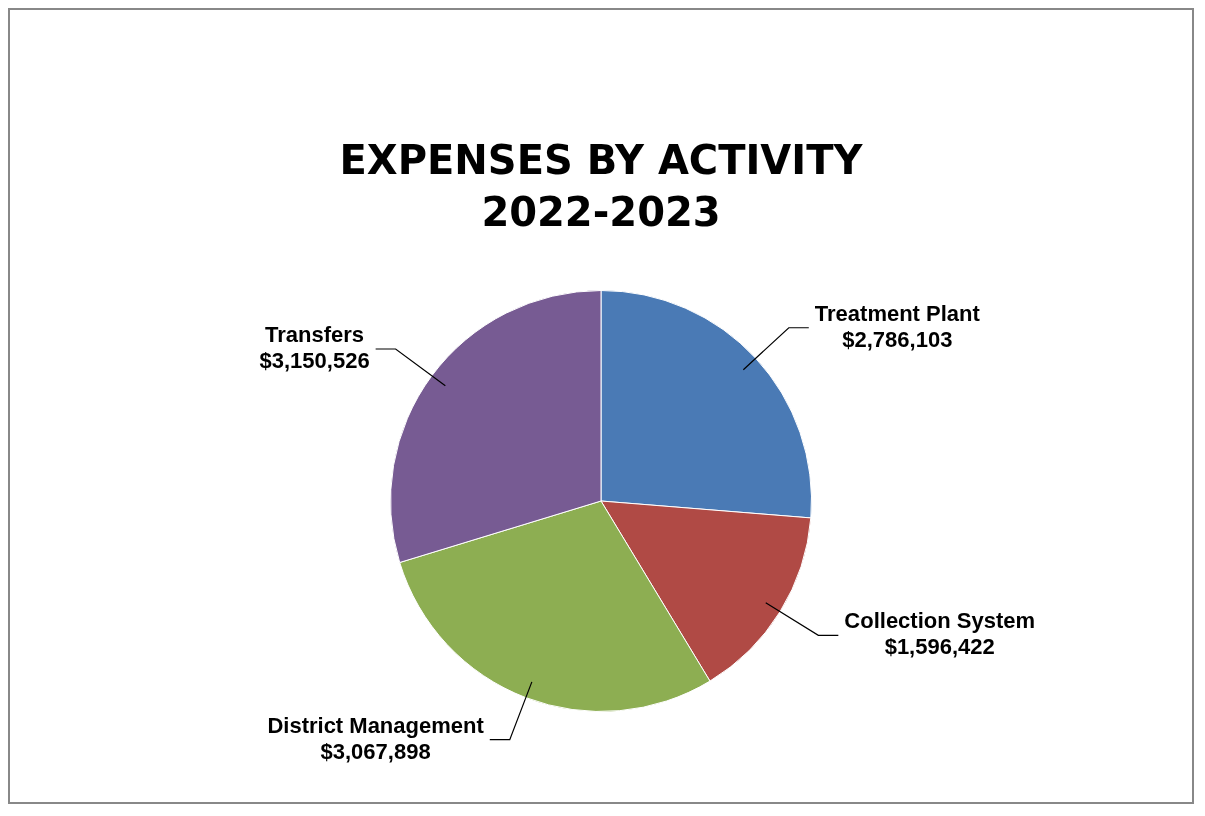 The image size is (1205, 816). What do you see at coordinates (940, 621) in the screenshot?
I see `slice-label: Collection System` at bounding box center [940, 621].